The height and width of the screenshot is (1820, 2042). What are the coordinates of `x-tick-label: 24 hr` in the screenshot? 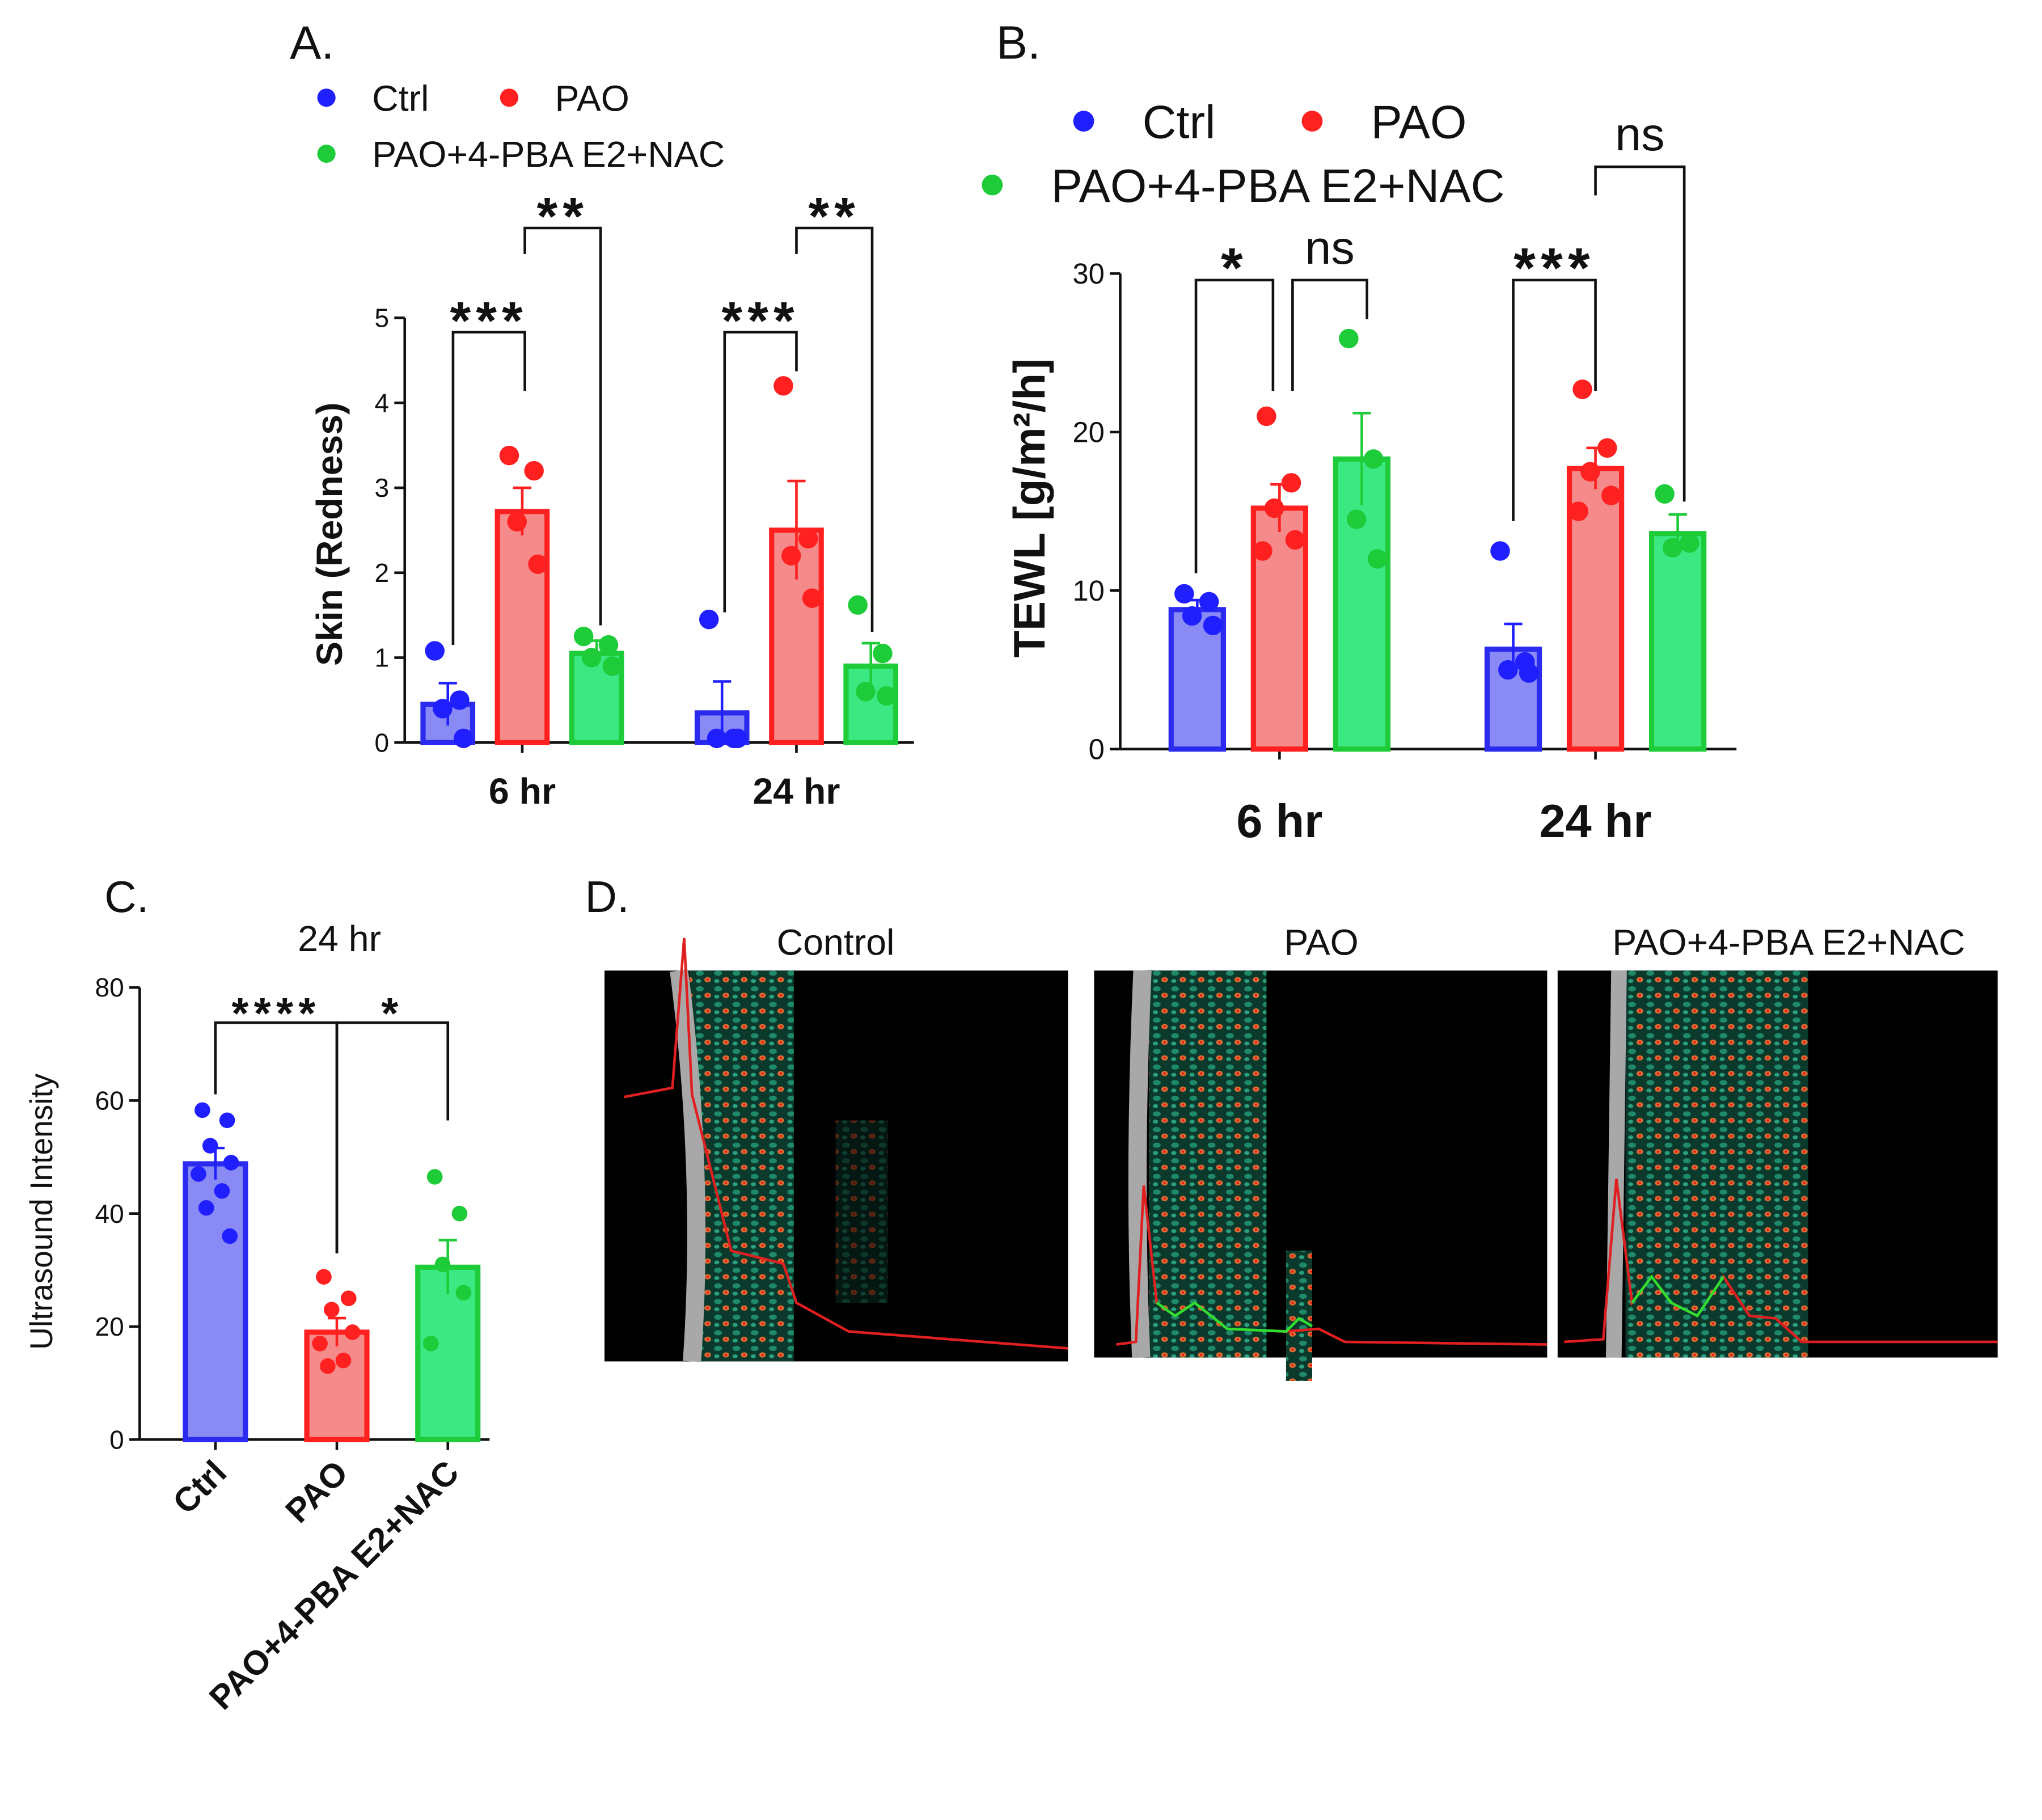 It's located at (796, 791).